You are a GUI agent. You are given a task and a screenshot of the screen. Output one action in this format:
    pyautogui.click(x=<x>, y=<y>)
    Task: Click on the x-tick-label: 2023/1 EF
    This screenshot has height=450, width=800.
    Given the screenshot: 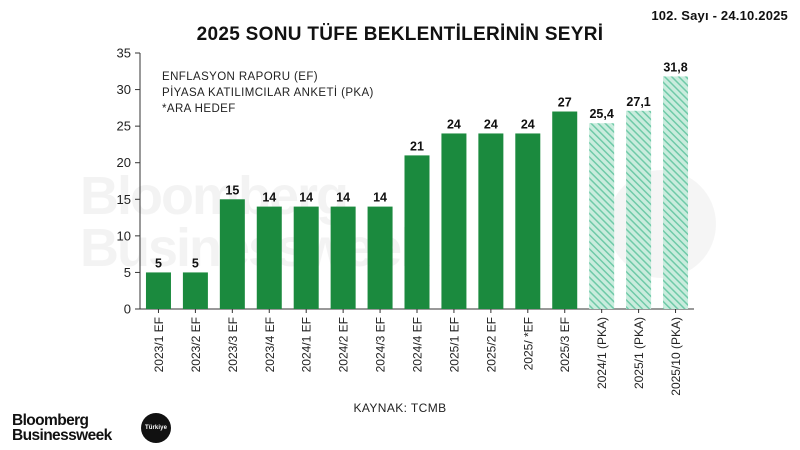 What is the action you would take?
    pyautogui.click(x=159, y=344)
    